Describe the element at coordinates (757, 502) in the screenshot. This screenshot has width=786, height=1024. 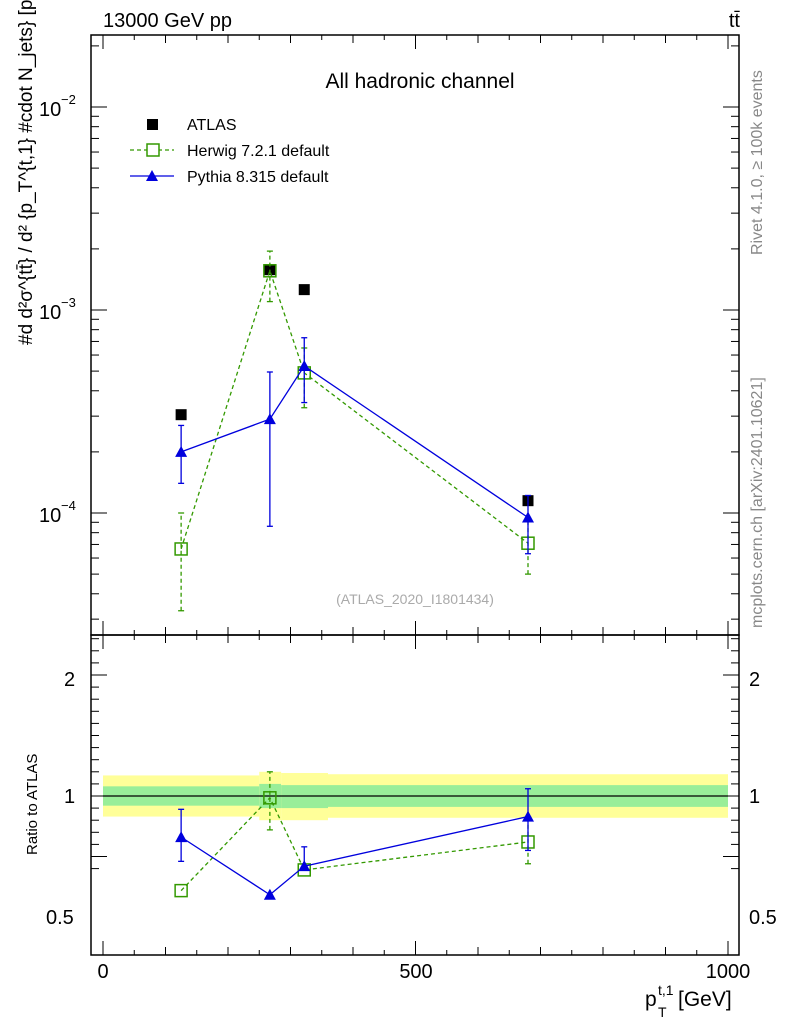
I see `source-label: mcplots.cern.ch [arXiv:2401.10621]` at that location.